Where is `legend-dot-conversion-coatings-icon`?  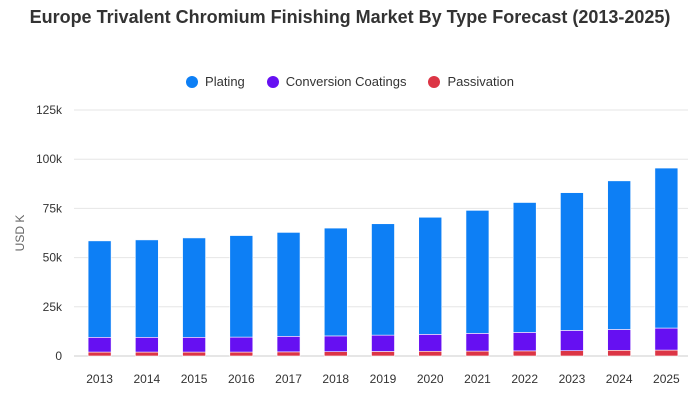 legend-dot-conversion-coatings-icon is located at coordinates (272, 81).